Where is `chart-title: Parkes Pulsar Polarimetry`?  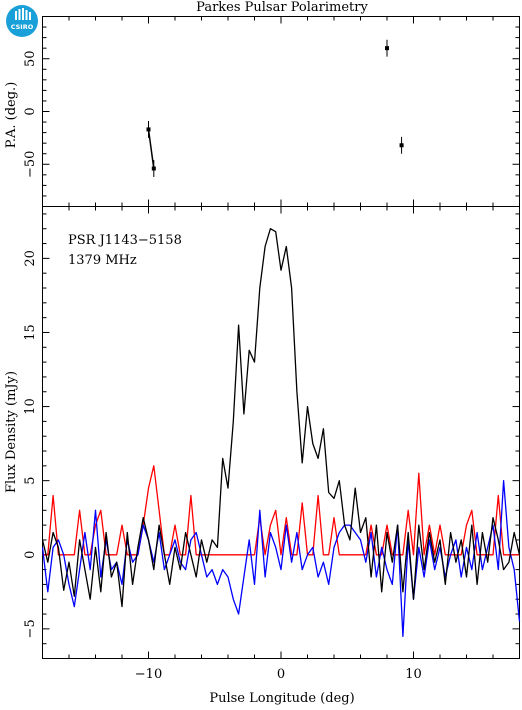 chart-title: Parkes Pulsar Polarimetry is located at coordinates (282, 7).